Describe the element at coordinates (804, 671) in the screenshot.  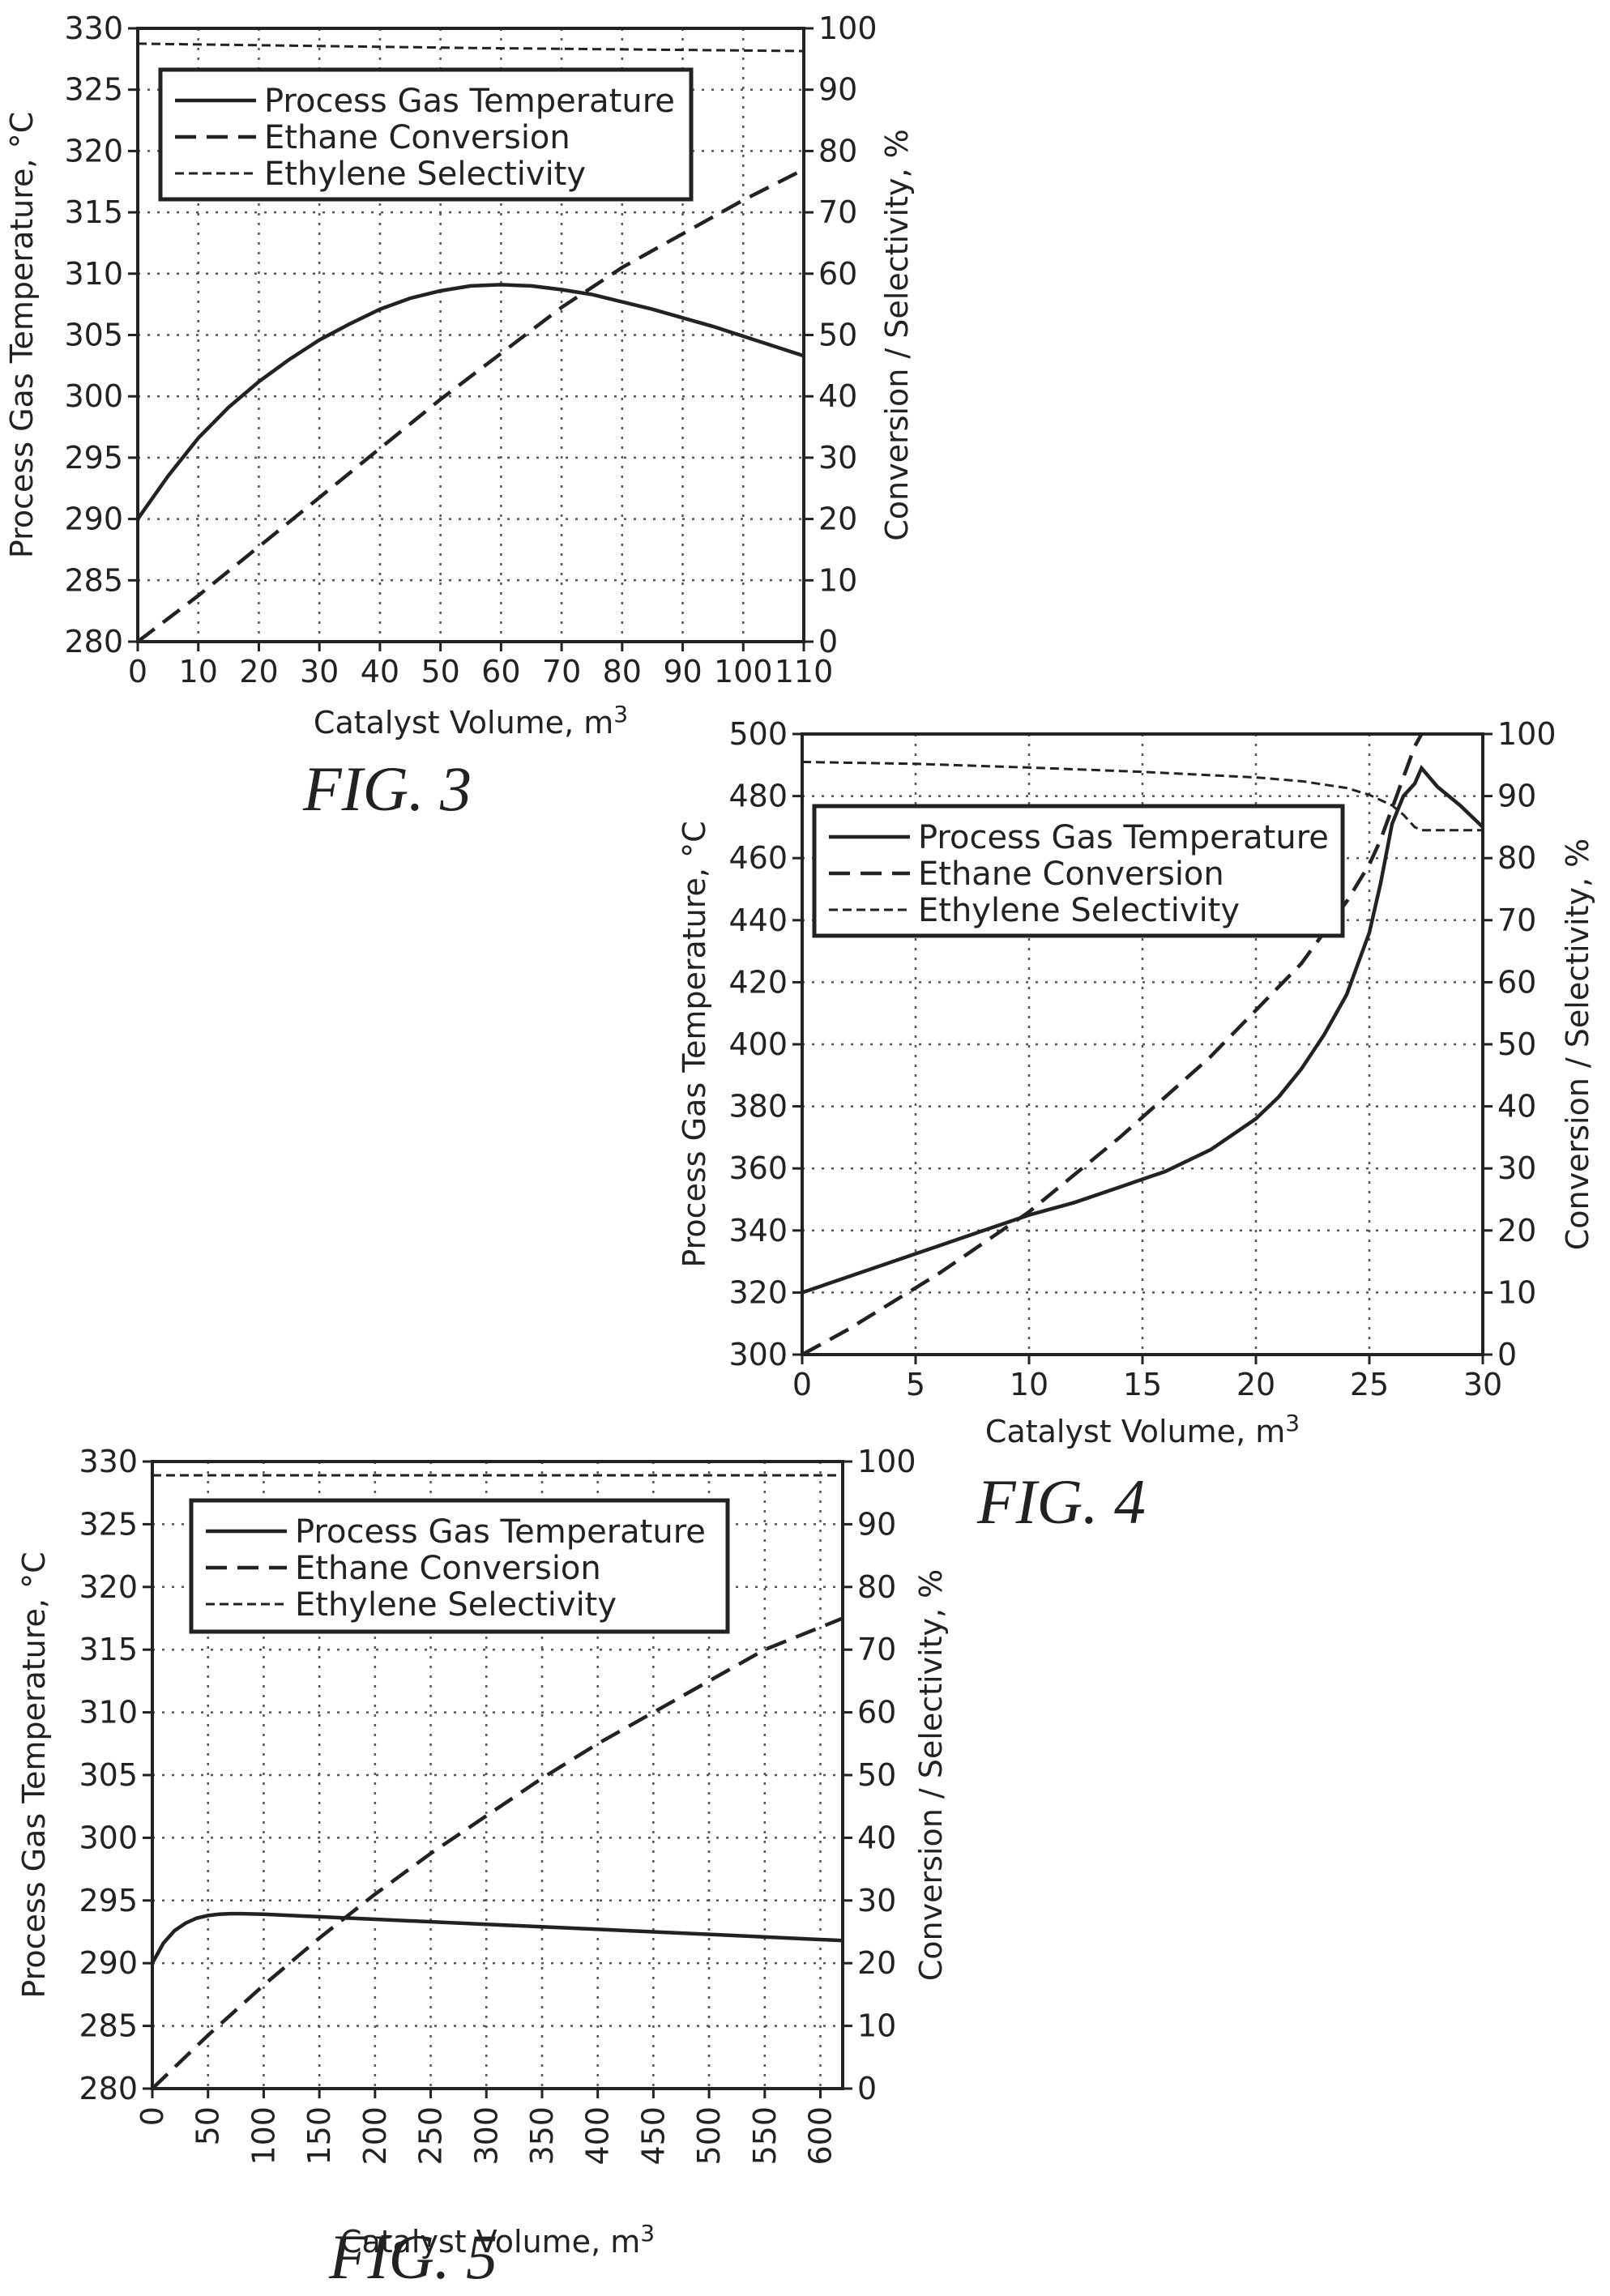
I see `fig3-xtick-label: 110` at that location.